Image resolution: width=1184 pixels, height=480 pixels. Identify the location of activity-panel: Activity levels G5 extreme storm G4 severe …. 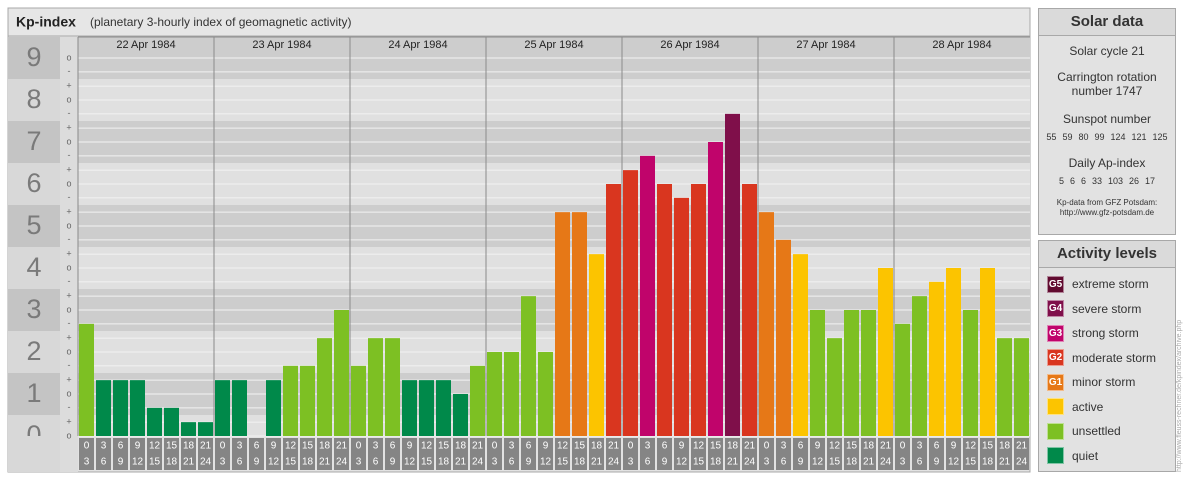
(1107, 356).